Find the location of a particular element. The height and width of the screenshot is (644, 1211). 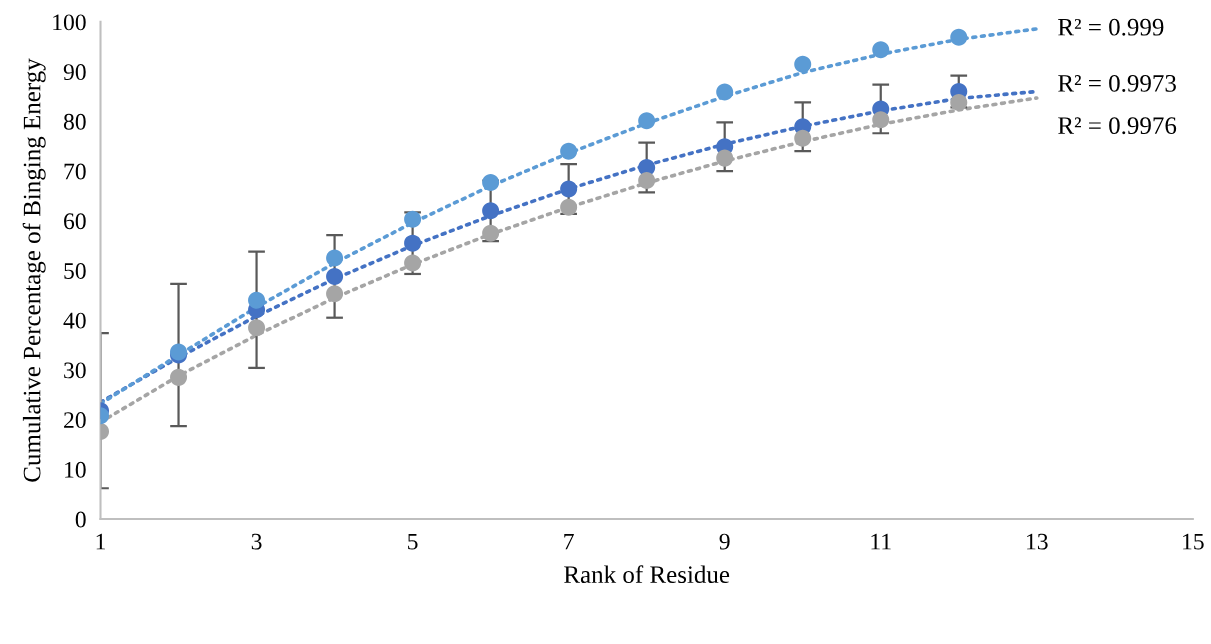

x-tick-label: 1 is located at coordinates (100, 541).